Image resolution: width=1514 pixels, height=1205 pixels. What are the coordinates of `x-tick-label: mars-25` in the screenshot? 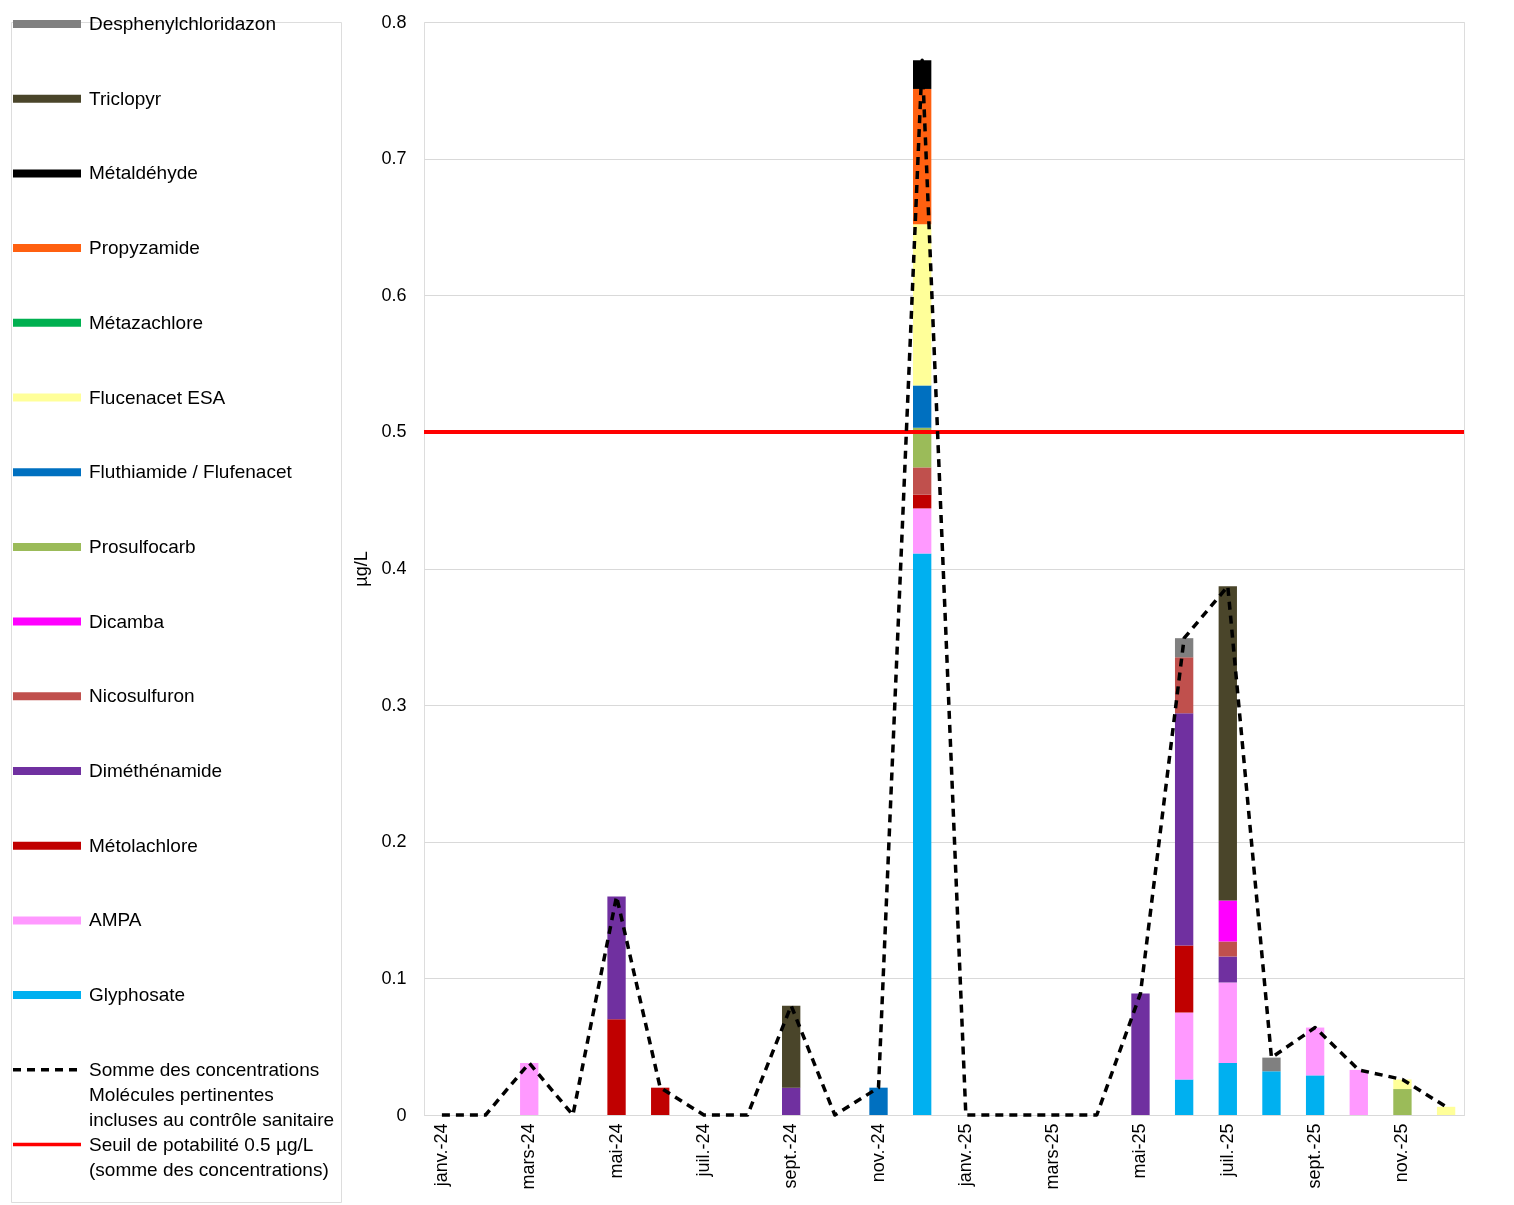 It's located at (1052, 1156).